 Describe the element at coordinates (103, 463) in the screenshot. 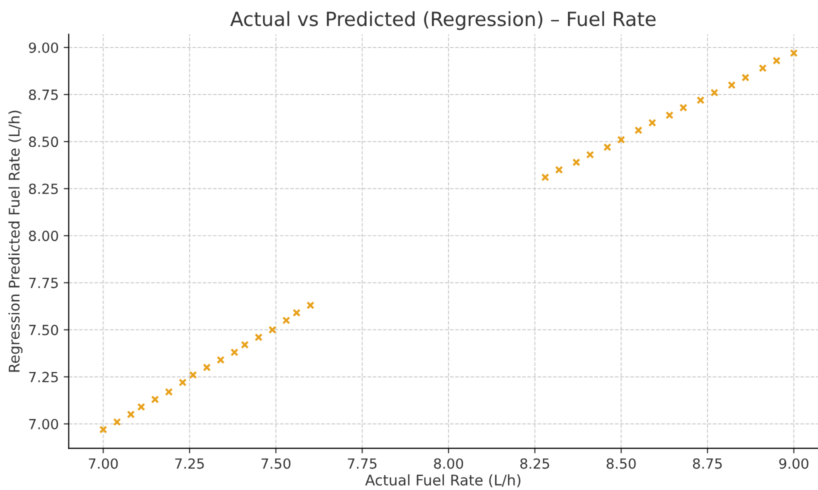

I see `x-tick-label: 7.00` at that location.